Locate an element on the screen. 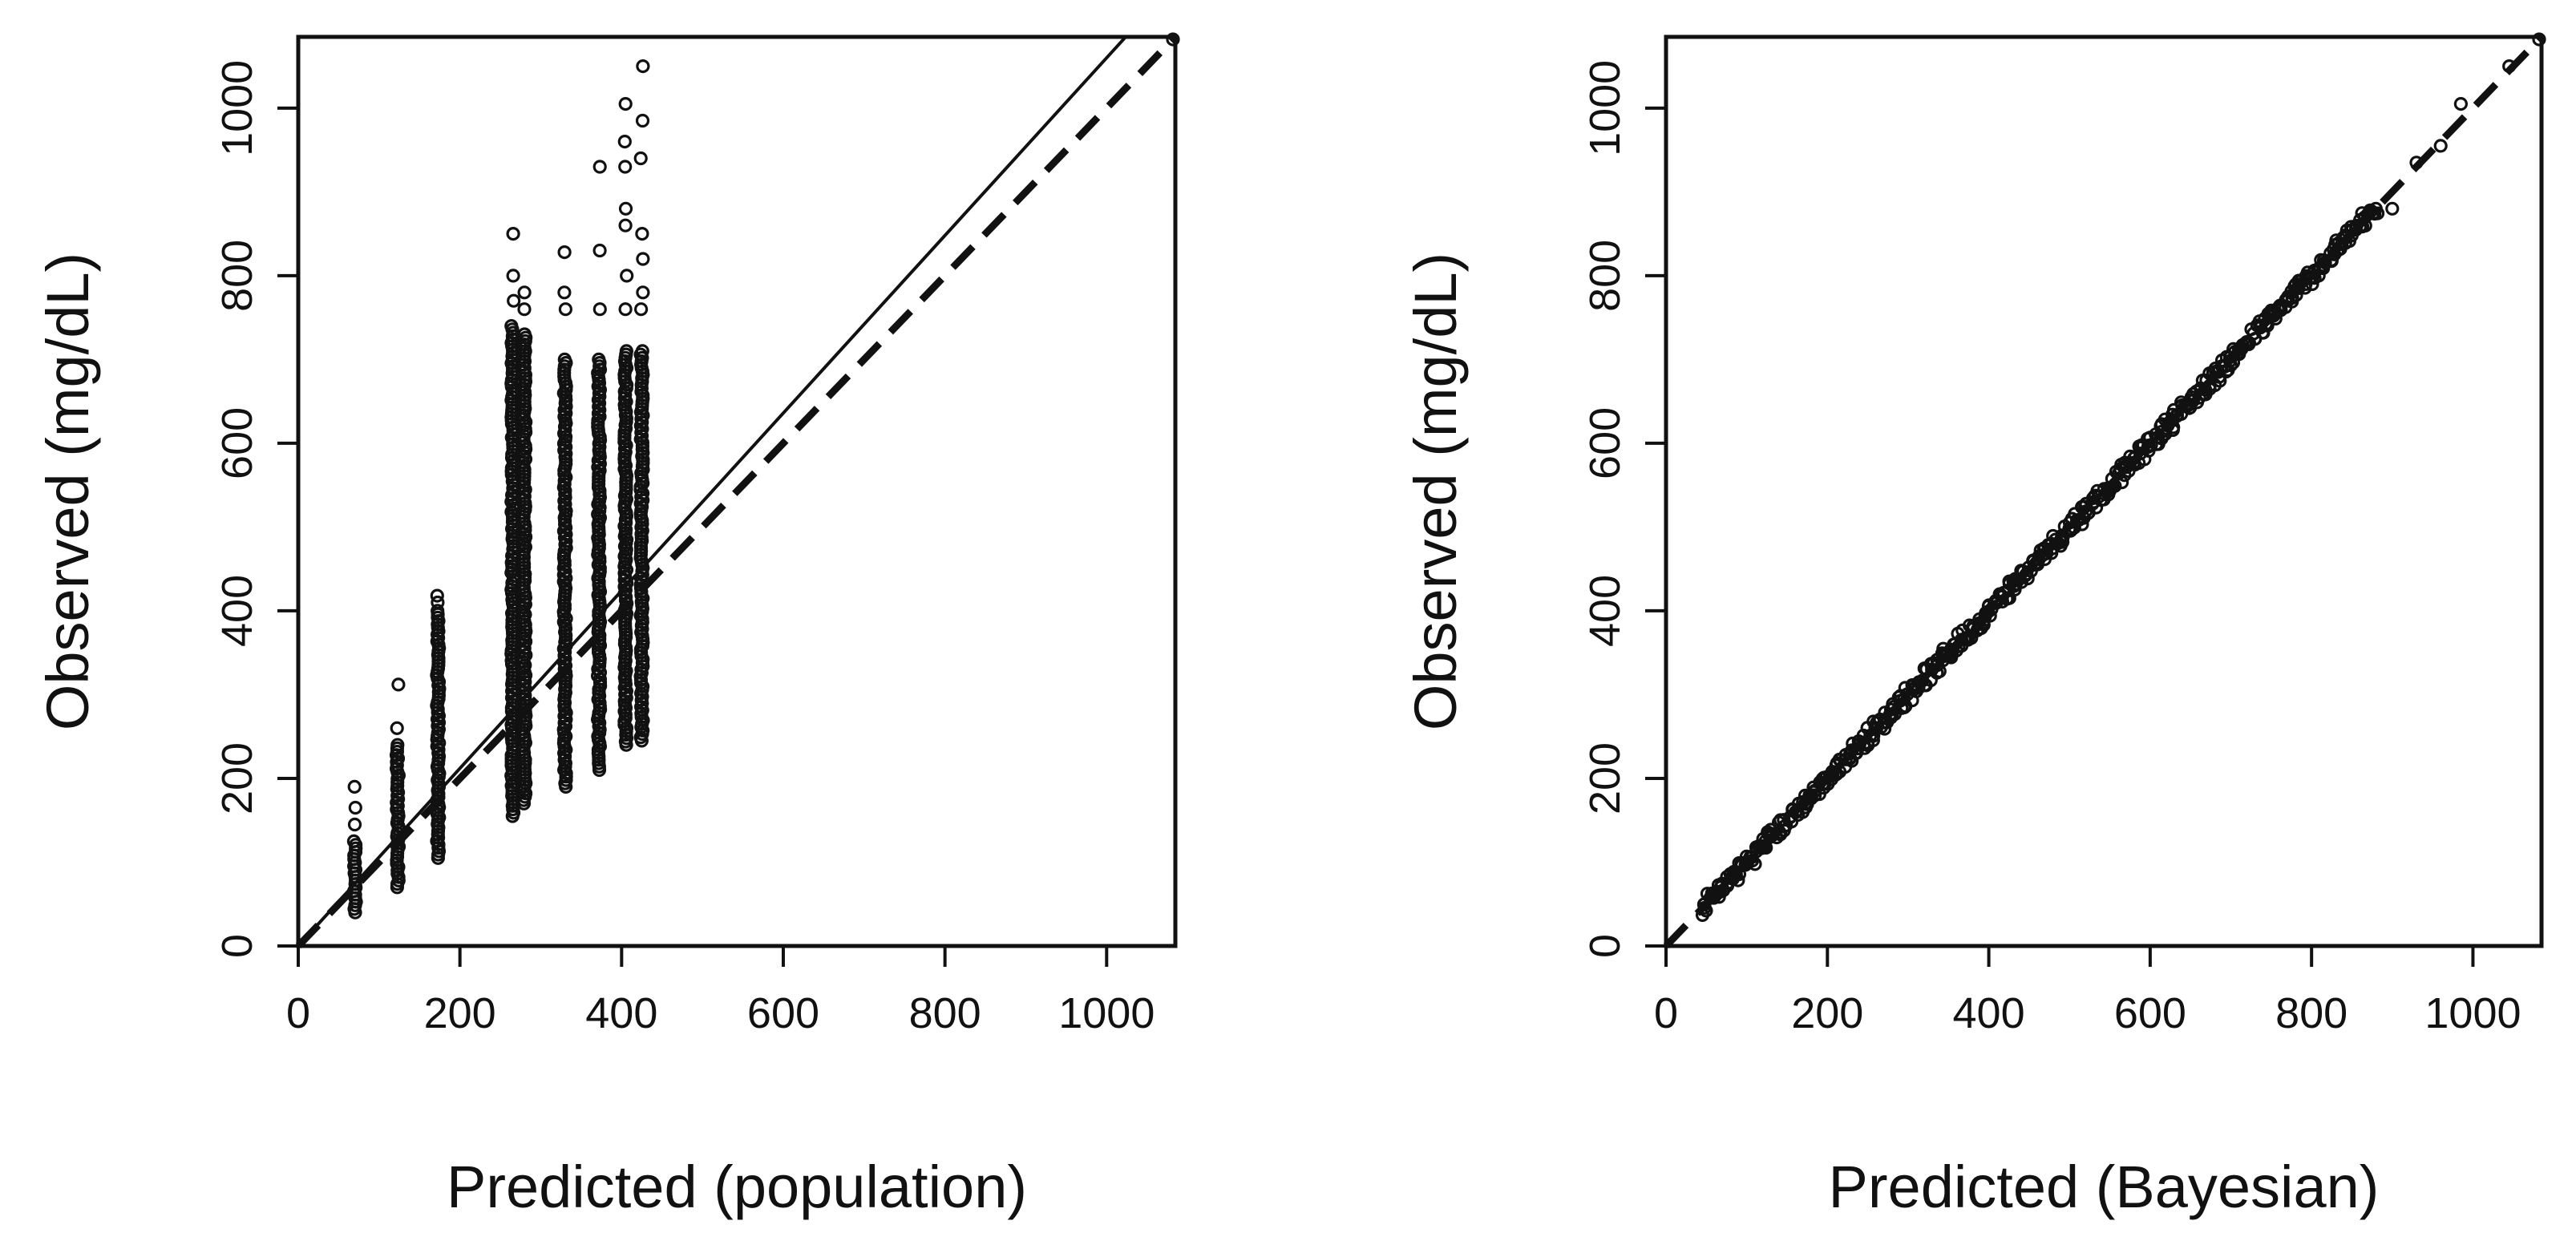  right-y-axis-title: Observed (mg/dL) is located at coordinates (1435, 491).